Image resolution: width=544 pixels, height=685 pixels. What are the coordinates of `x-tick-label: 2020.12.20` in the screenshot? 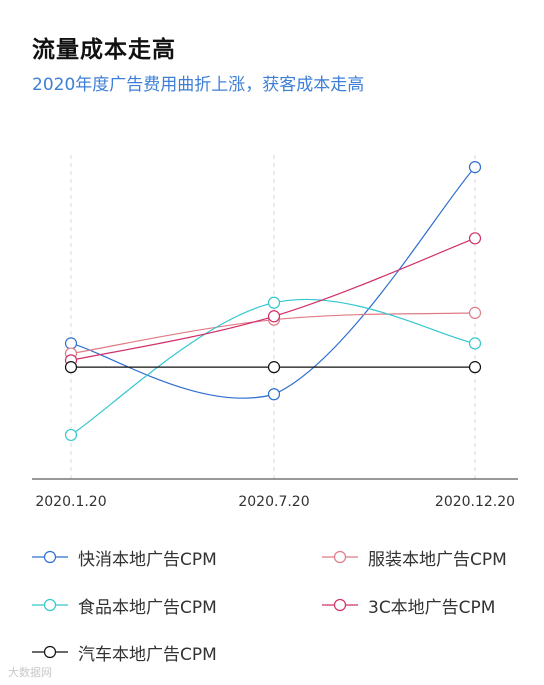 It's located at (475, 502).